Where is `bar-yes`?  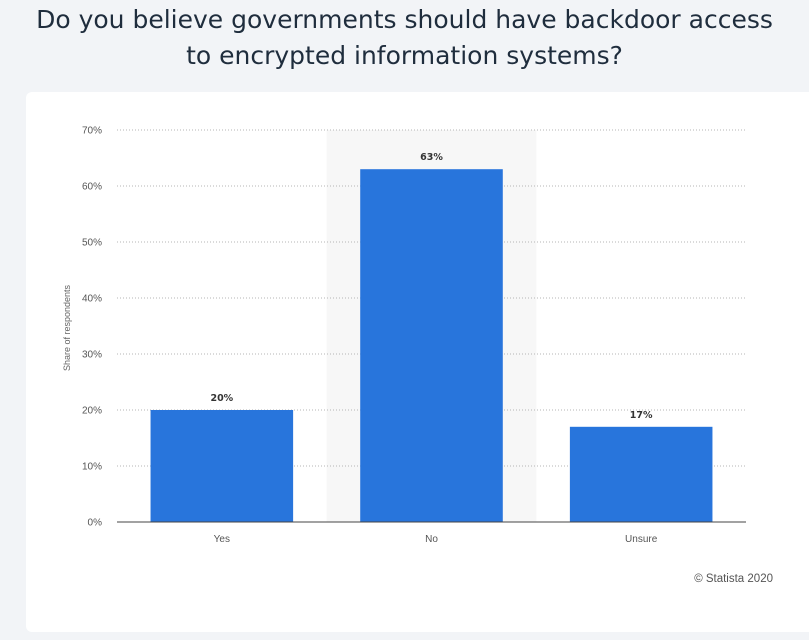
bar-yes is located at coordinates (222, 466).